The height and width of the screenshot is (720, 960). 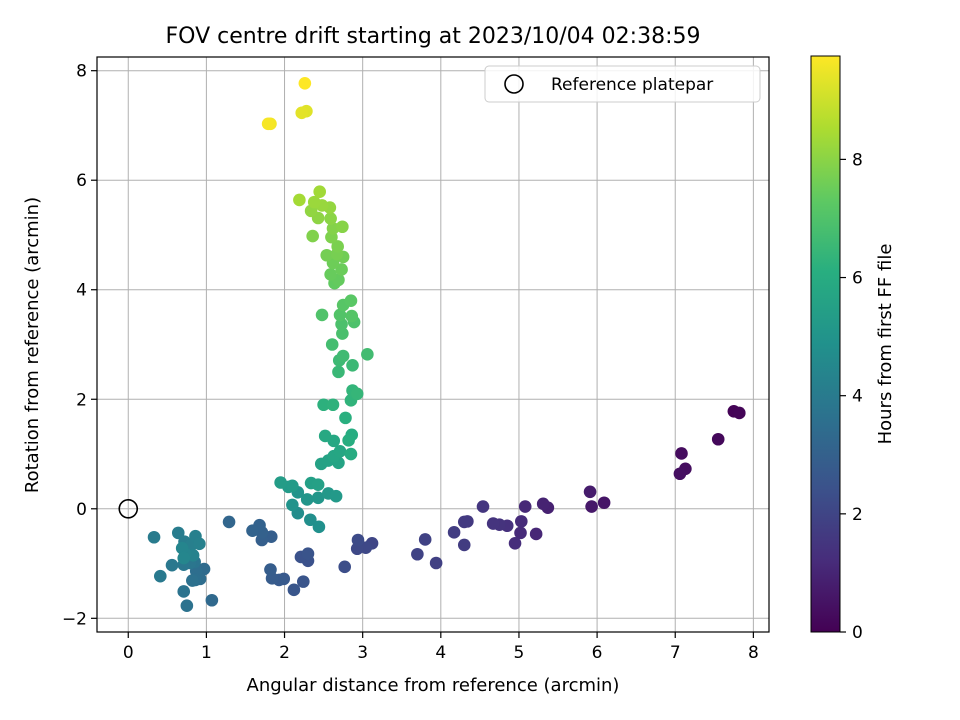 I want to click on x-axis-ticks: 0 1 2 3 4 5 6 7 8, so click(x=441, y=647).